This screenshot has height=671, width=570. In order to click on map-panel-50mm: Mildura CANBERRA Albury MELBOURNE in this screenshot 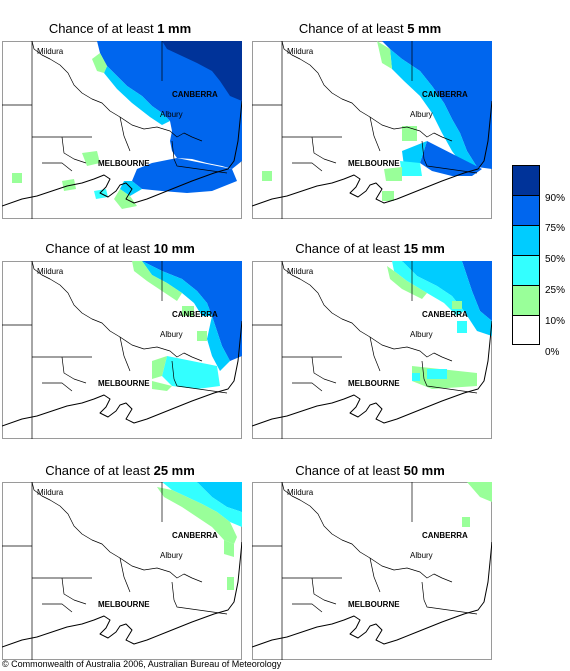, I will do `click(372, 571)`.